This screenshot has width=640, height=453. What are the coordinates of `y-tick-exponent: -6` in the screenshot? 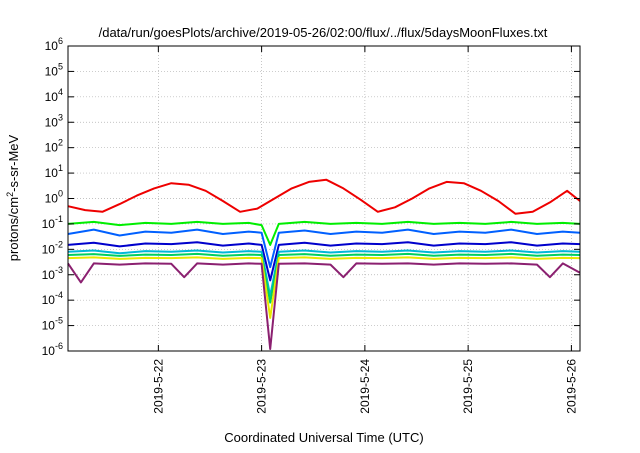 It's located at (59, 346).